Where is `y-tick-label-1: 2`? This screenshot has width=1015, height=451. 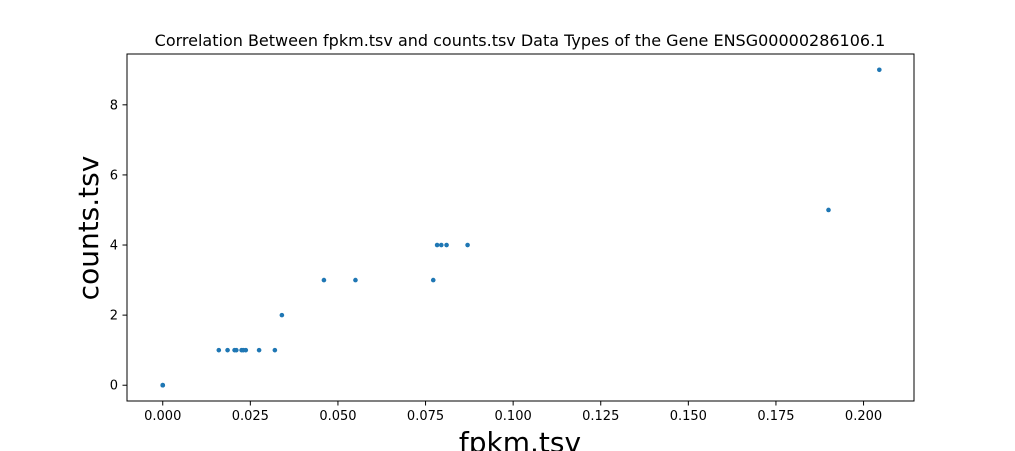 y-tick-label-1: 2 is located at coordinates (114, 316).